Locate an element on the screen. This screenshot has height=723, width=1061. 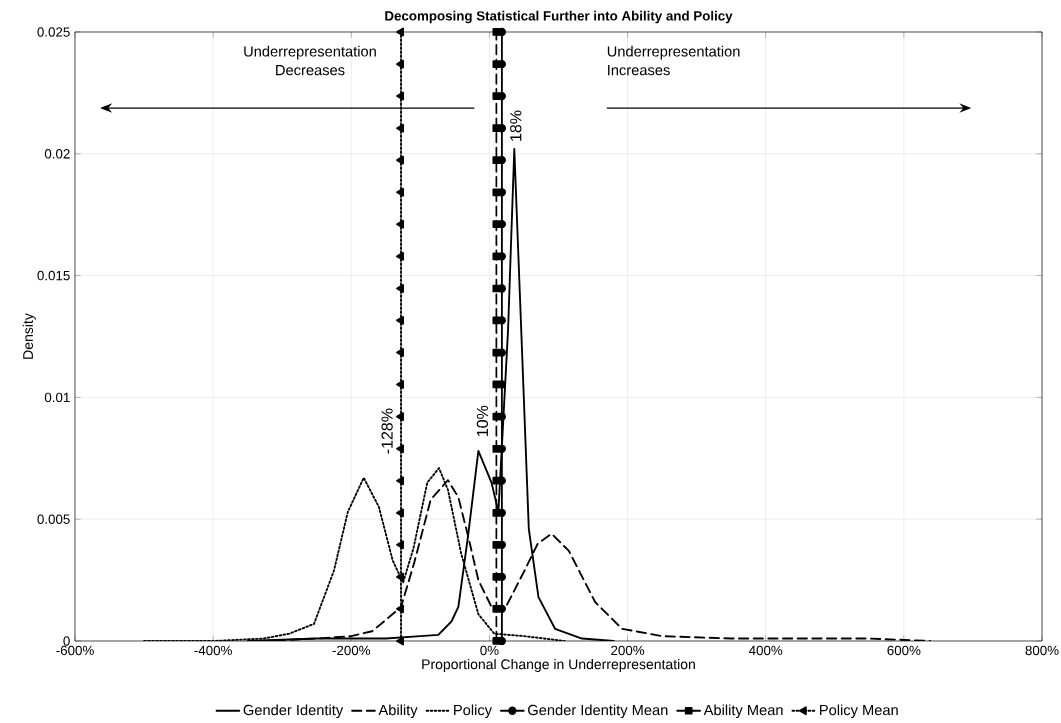
x-tick-label: 0% is located at coordinates (489, 650).